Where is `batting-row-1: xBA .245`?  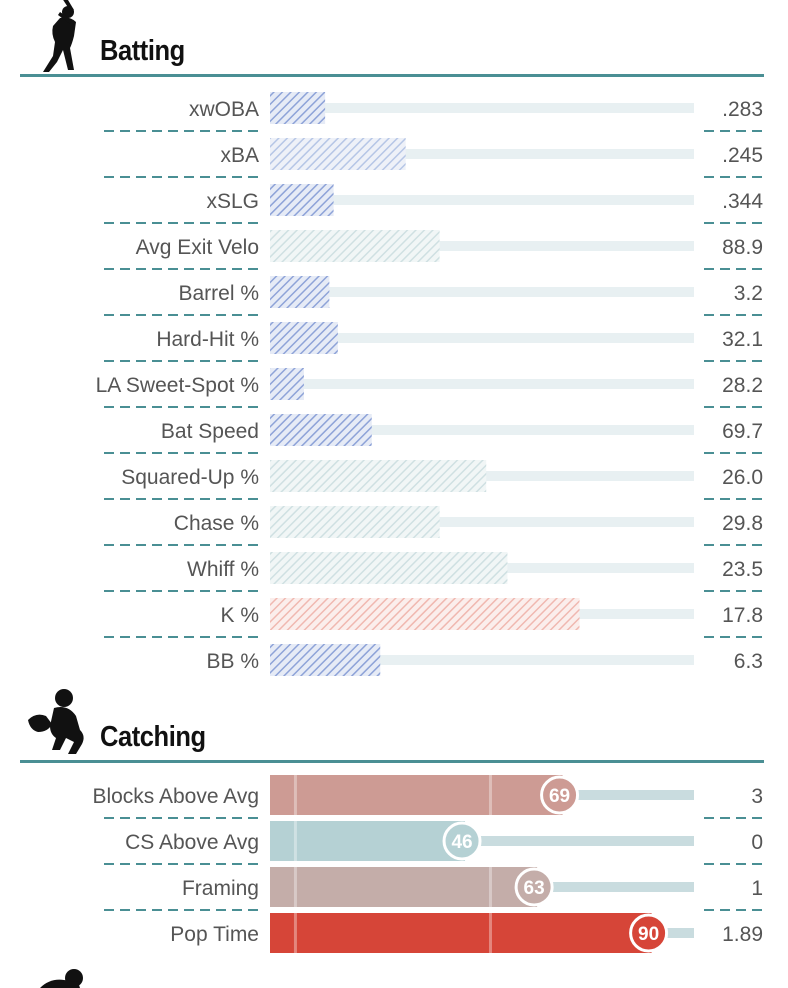 batting-row-1: xBA .245 is located at coordinates (433, 158).